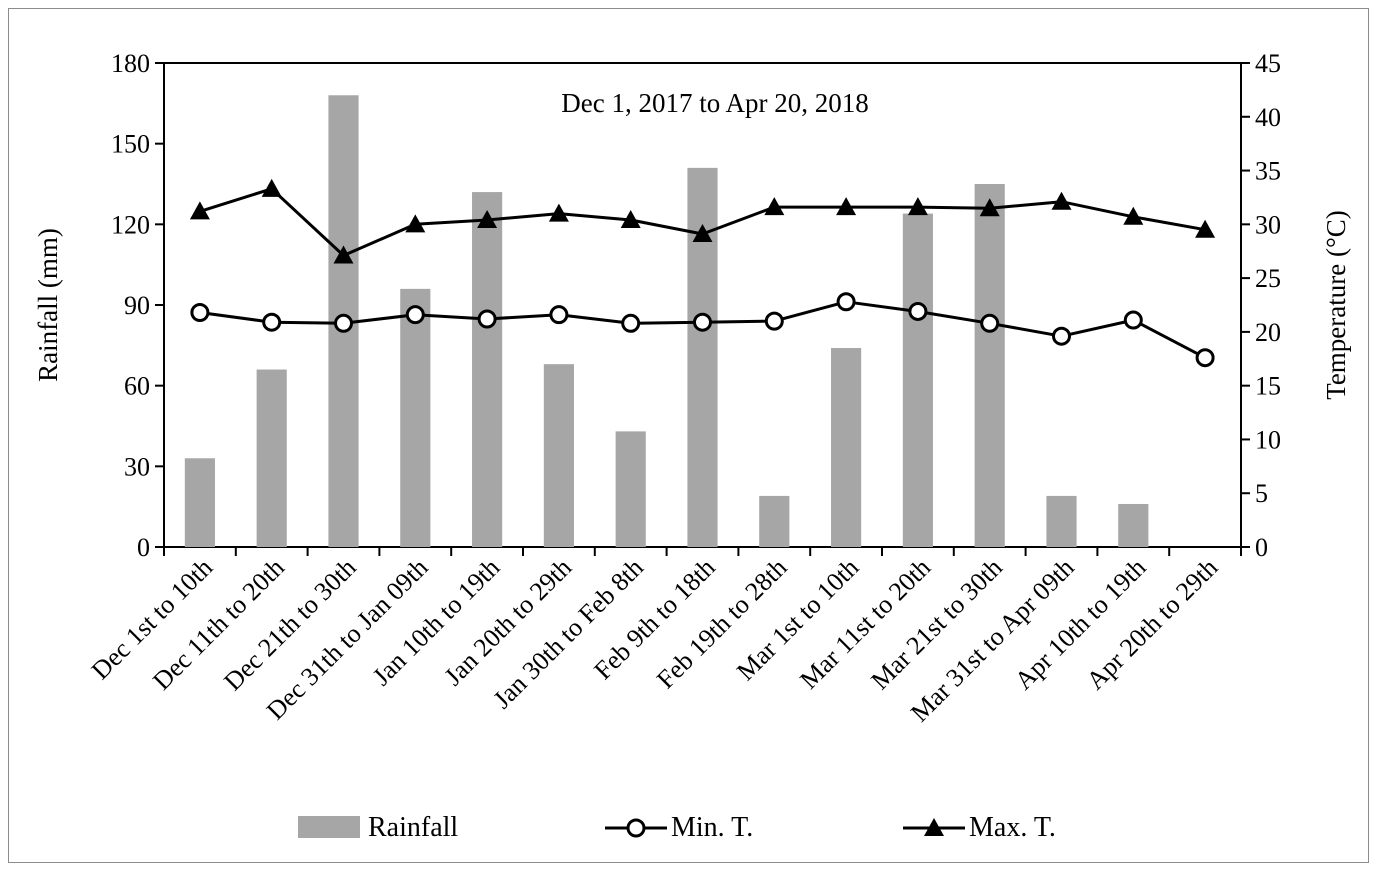  What do you see at coordinates (1261, 547) in the screenshot?
I see `y2-tick-label: 0` at bounding box center [1261, 547].